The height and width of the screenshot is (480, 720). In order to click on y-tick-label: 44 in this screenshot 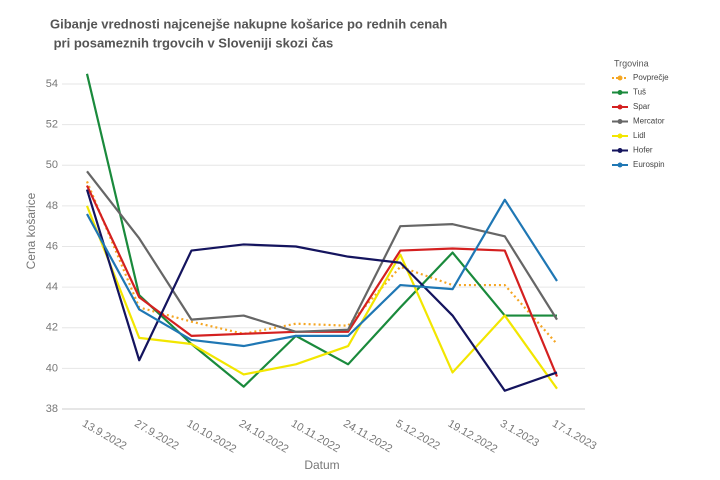, I will do `click(52, 287)`.